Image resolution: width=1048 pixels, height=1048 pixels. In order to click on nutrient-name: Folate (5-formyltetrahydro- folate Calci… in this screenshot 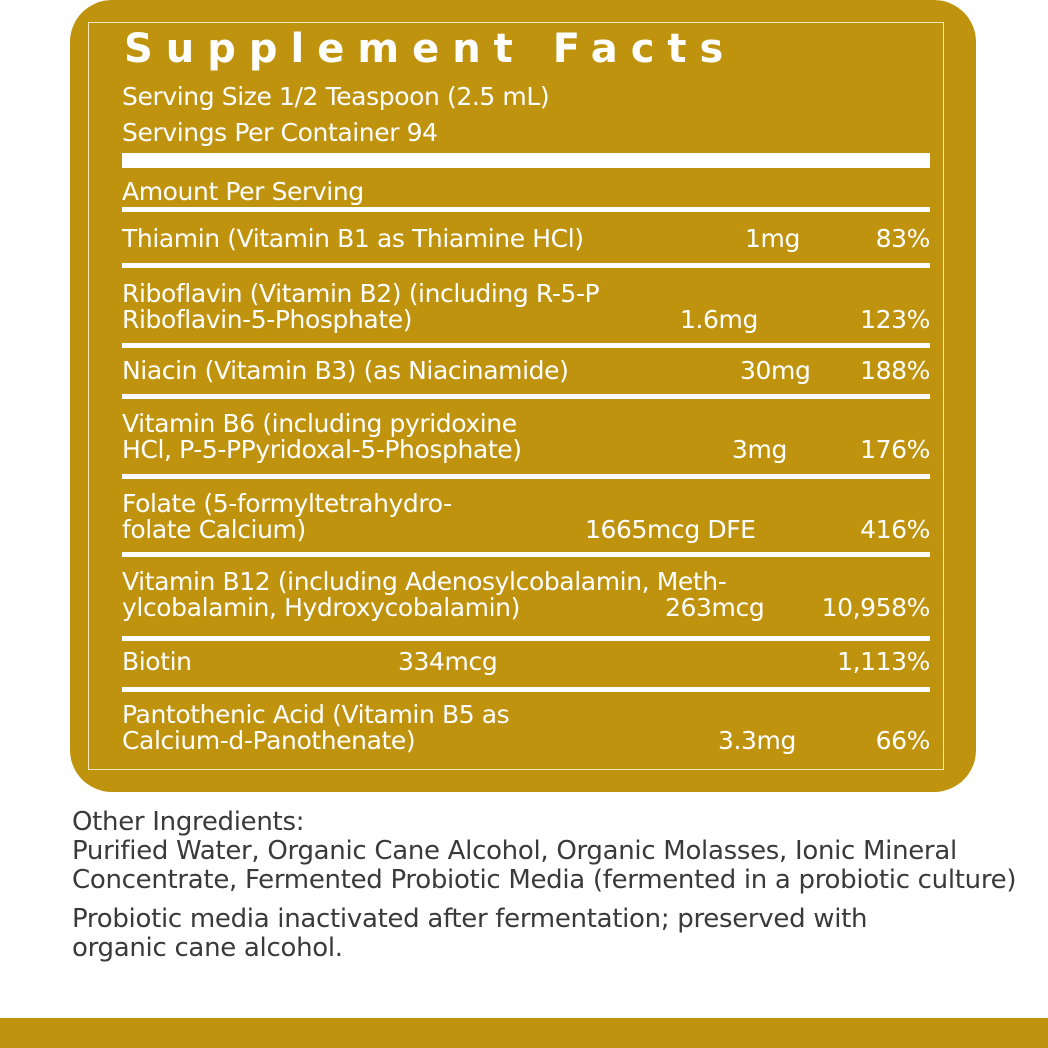, I will do `click(287, 516)`.